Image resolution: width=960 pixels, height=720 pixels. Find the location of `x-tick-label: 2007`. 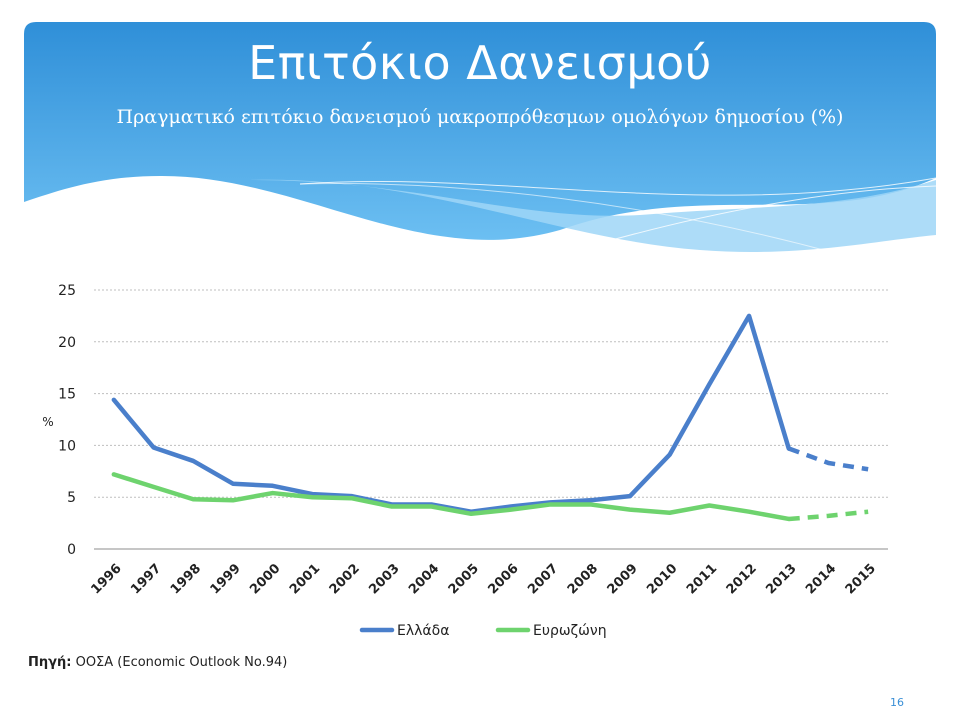

x-tick-label: 2007 is located at coordinates (543, 579).